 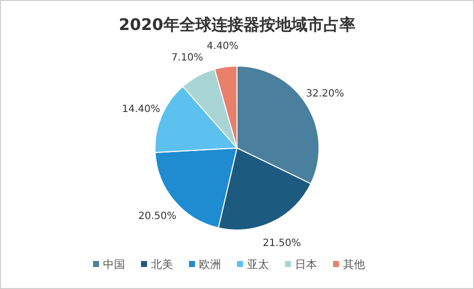 I want to click on data-label: 21.50%, so click(x=281, y=243).